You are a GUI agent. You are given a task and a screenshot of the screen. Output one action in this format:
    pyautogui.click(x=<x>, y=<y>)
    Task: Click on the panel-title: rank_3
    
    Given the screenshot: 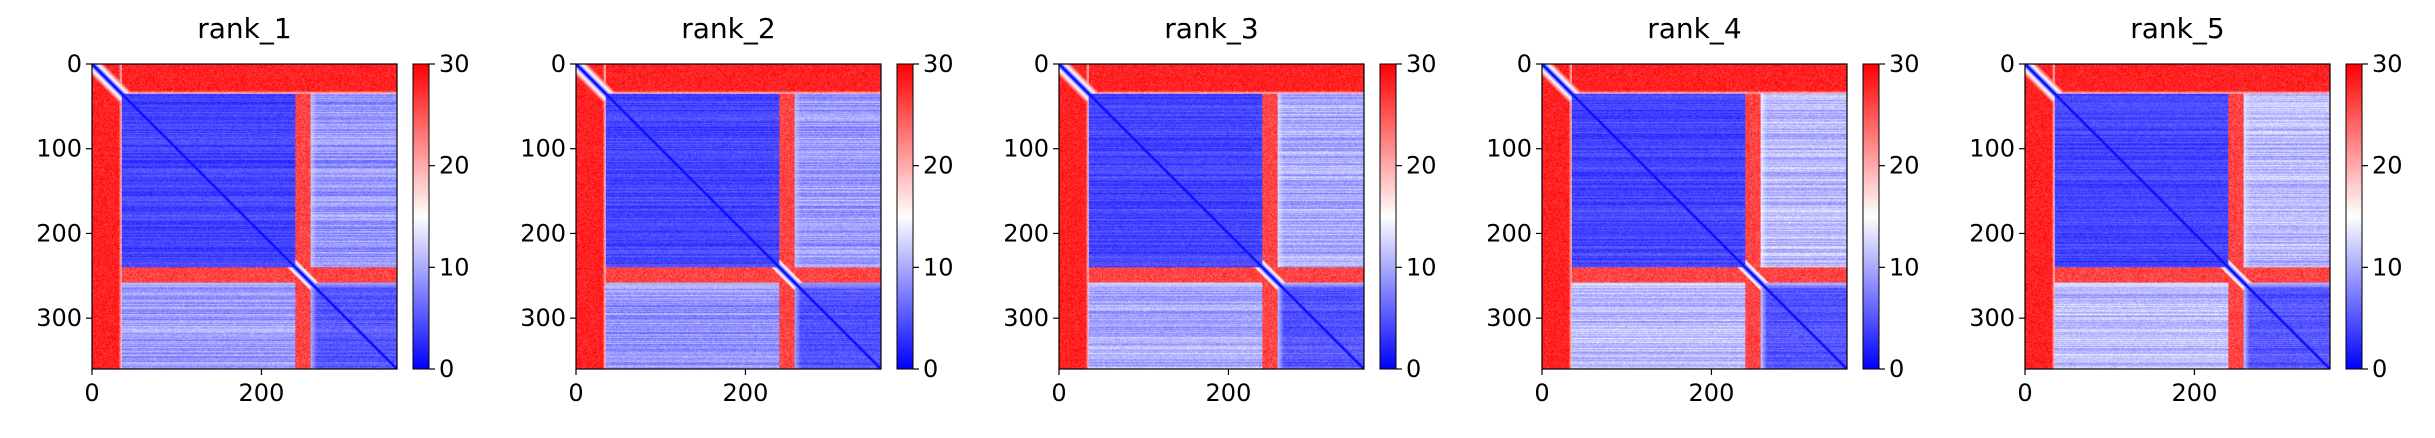 What is the action you would take?
    pyautogui.click(x=1211, y=28)
    